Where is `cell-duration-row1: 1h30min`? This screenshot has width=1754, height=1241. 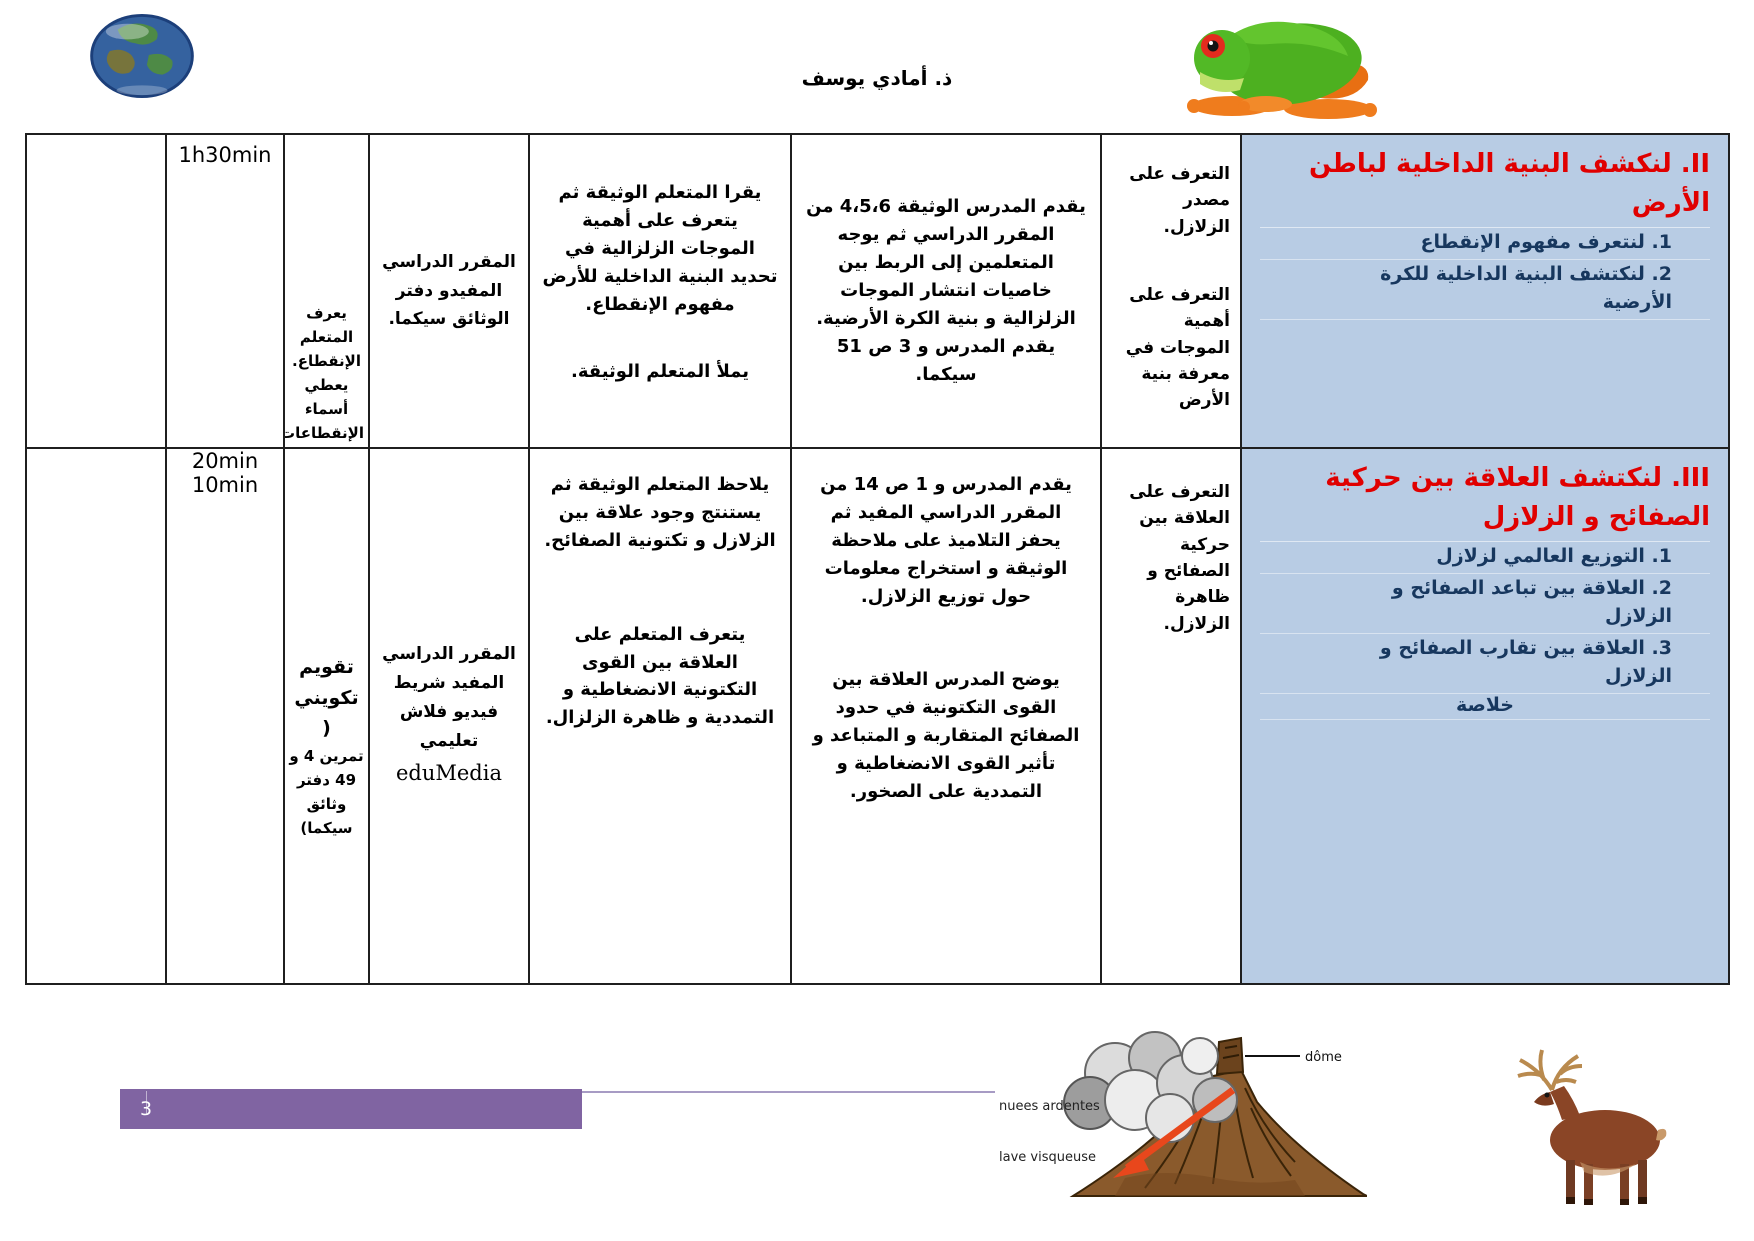 cell-duration-row1: 1h30min is located at coordinates (226, 292).